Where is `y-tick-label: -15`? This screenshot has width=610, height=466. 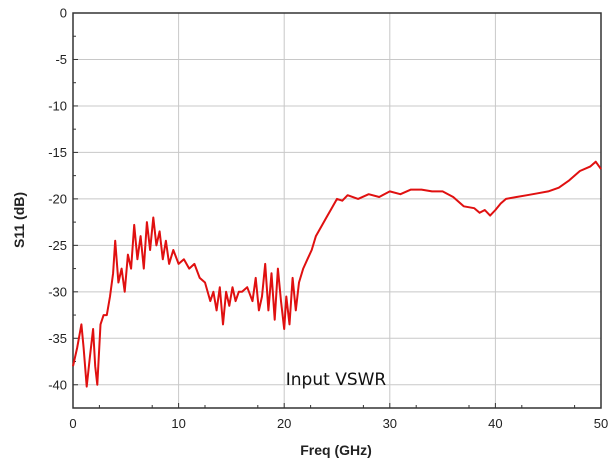 y-tick-label: -15 is located at coordinates (57, 152).